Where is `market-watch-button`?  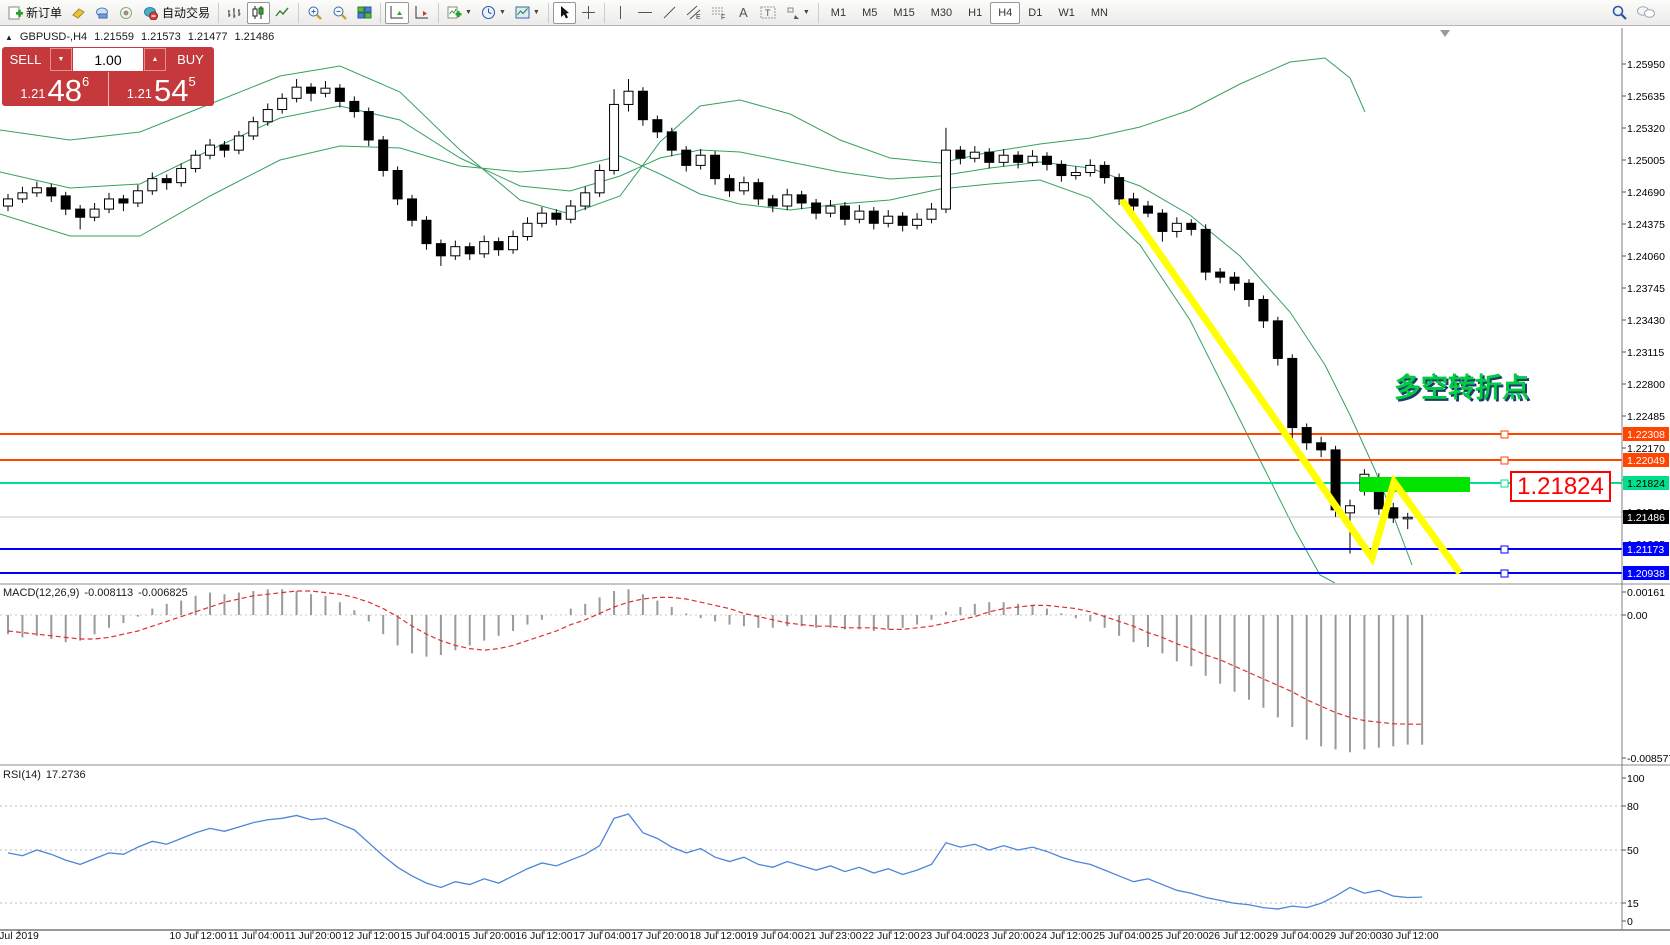
market-watch-button is located at coordinates (102, 13).